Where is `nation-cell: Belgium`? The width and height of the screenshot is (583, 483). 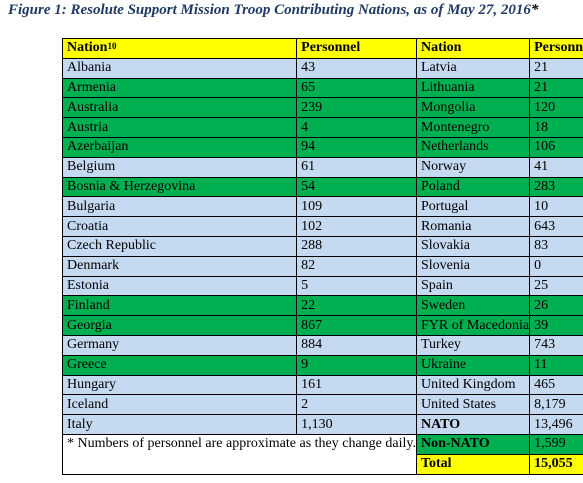 nation-cell: Belgium is located at coordinates (179, 167).